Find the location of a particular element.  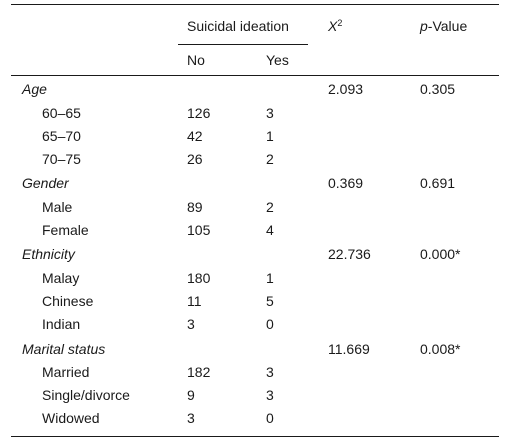

chi-value-ethnicity: 22.736 is located at coordinates (349, 254).